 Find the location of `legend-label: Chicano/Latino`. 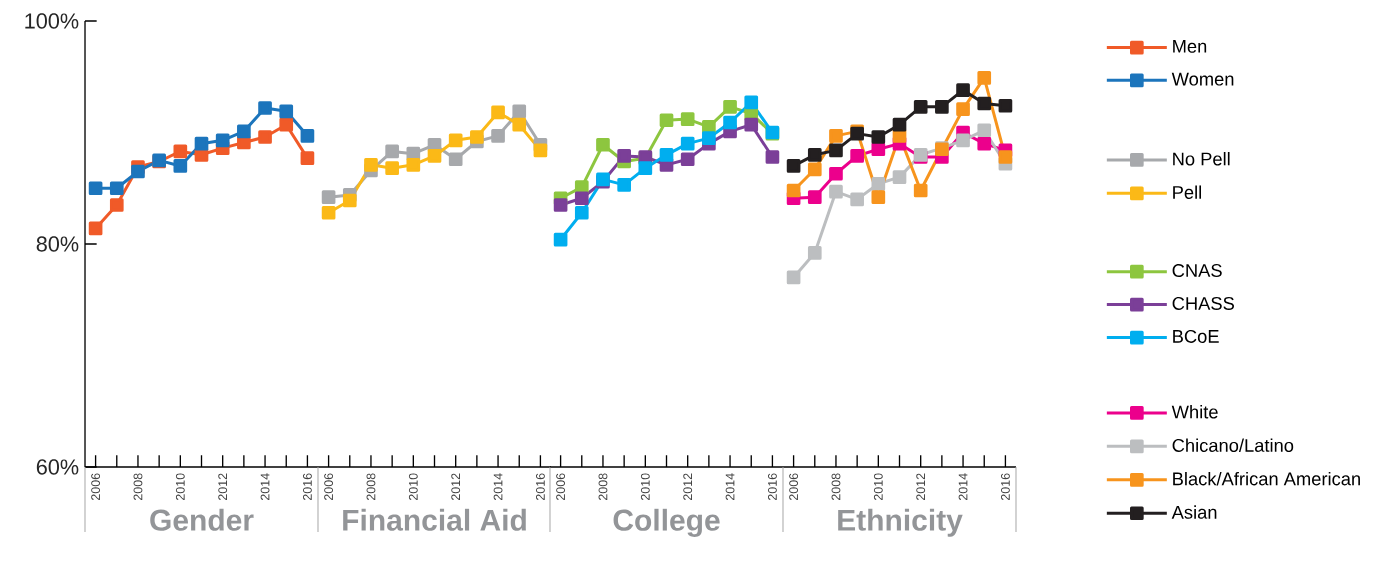

legend-label: Chicano/Latino is located at coordinates (1233, 445).